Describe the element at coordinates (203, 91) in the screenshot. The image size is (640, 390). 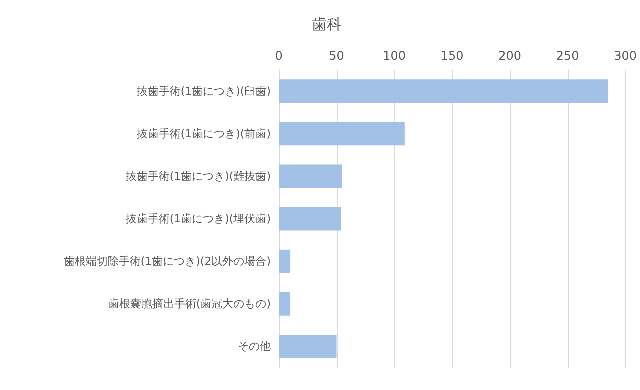
I see `y-tick-label: 抜歯手術(1歯につき)(臼歯)` at that location.